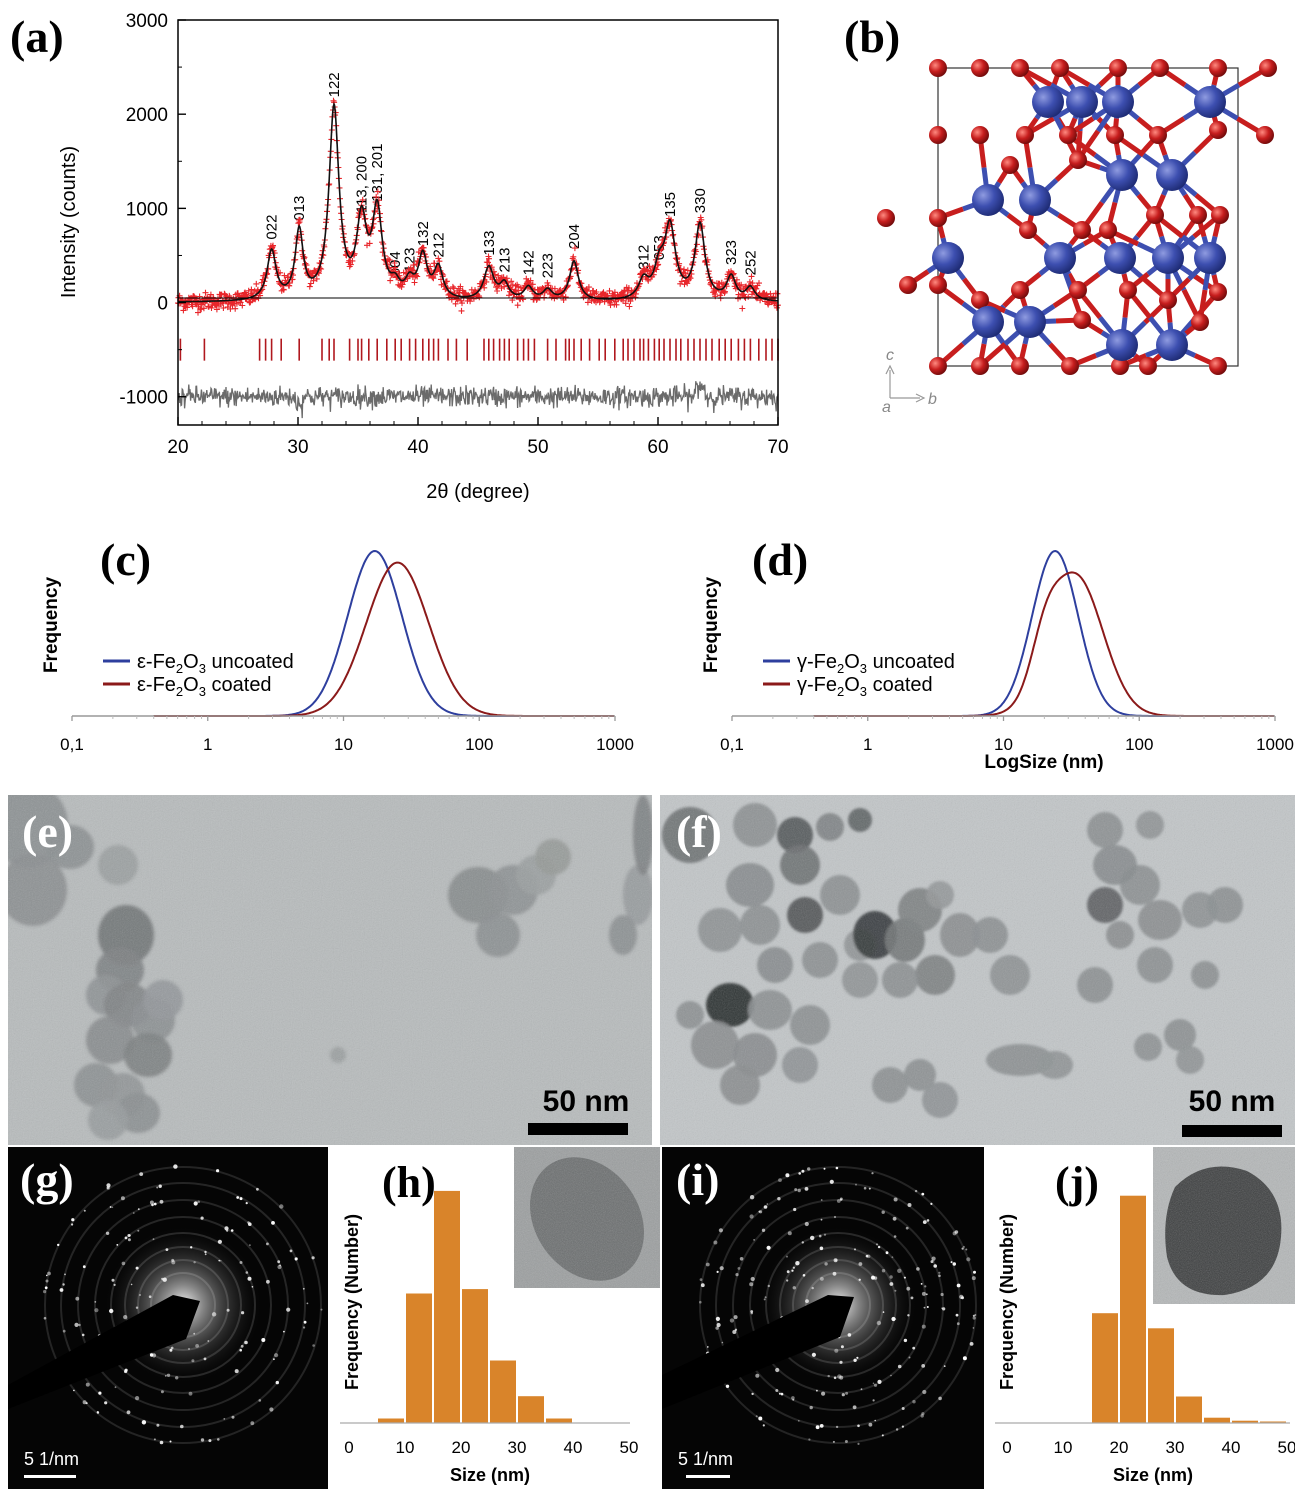 The width and height of the screenshot is (1295, 1489). What do you see at coordinates (334, 84) in the screenshot?
I see `peak-label: 122` at bounding box center [334, 84].